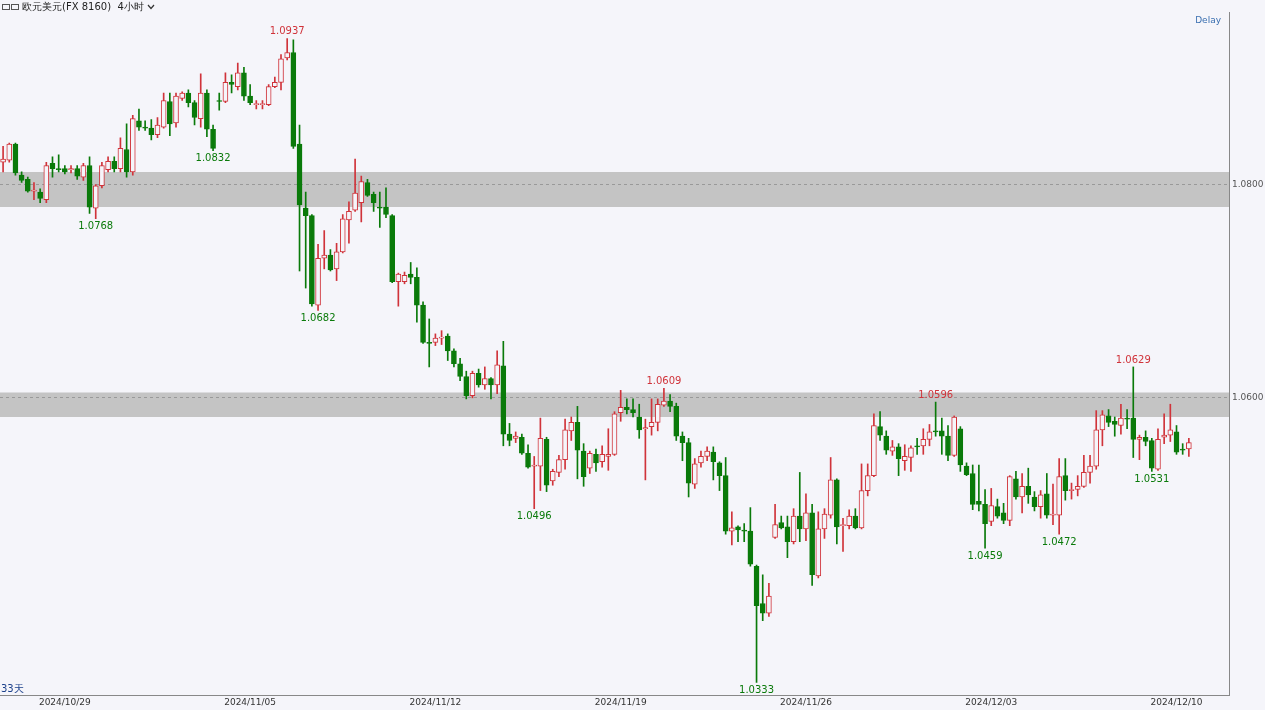 The width and height of the screenshot is (1265, 710). What do you see at coordinates (83, 7) in the screenshot?
I see `chart-title: 欧元美元(FX 8160) 4小时` at bounding box center [83, 7].